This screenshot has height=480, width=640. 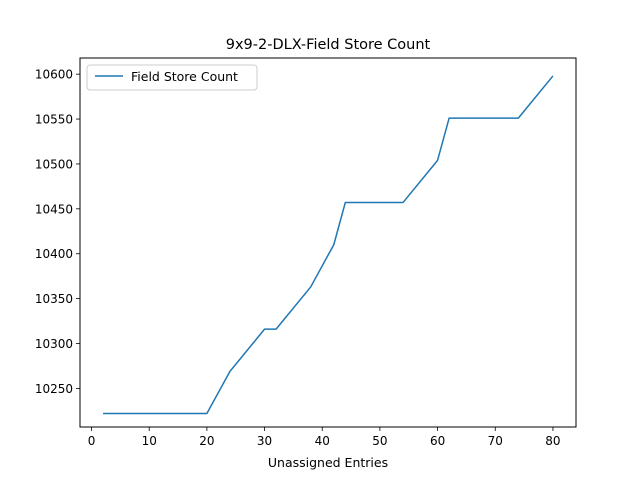 What do you see at coordinates (437, 441) in the screenshot?
I see `x-tick-label: 60` at bounding box center [437, 441].